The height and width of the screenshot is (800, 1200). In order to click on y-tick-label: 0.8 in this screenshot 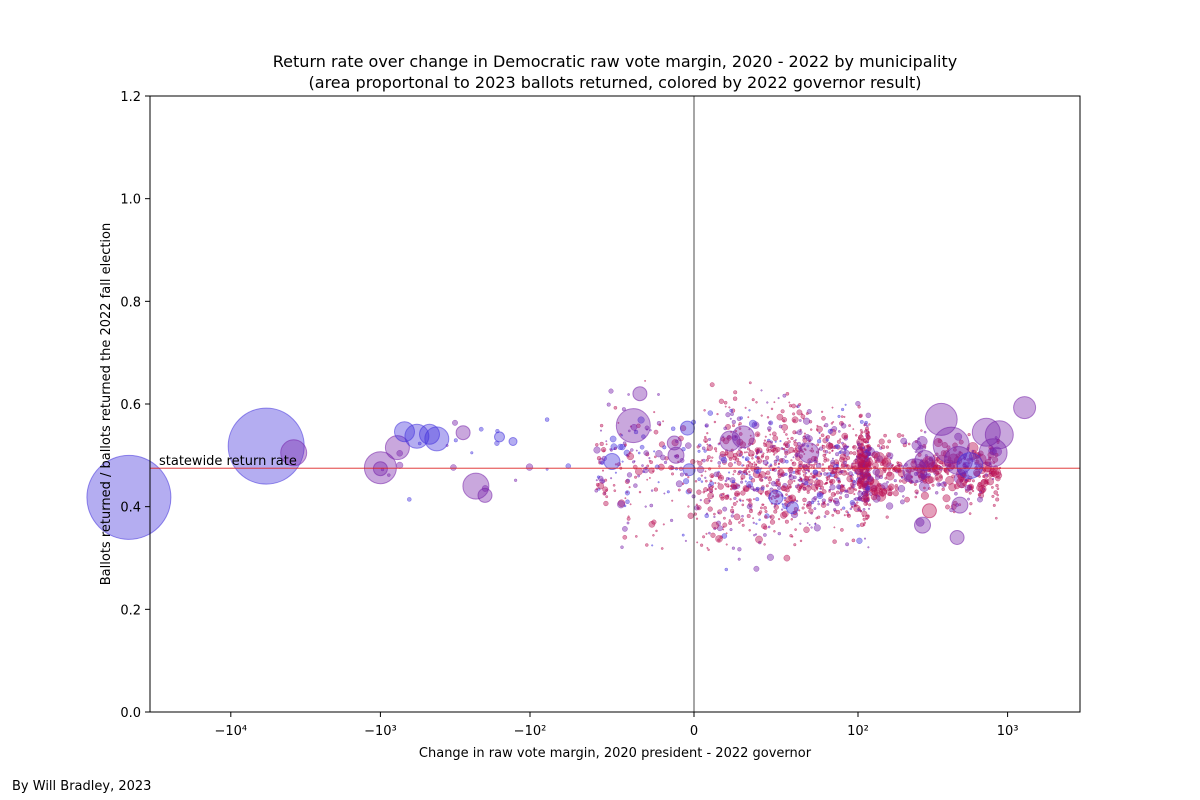, I will do `click(130, 302)`.